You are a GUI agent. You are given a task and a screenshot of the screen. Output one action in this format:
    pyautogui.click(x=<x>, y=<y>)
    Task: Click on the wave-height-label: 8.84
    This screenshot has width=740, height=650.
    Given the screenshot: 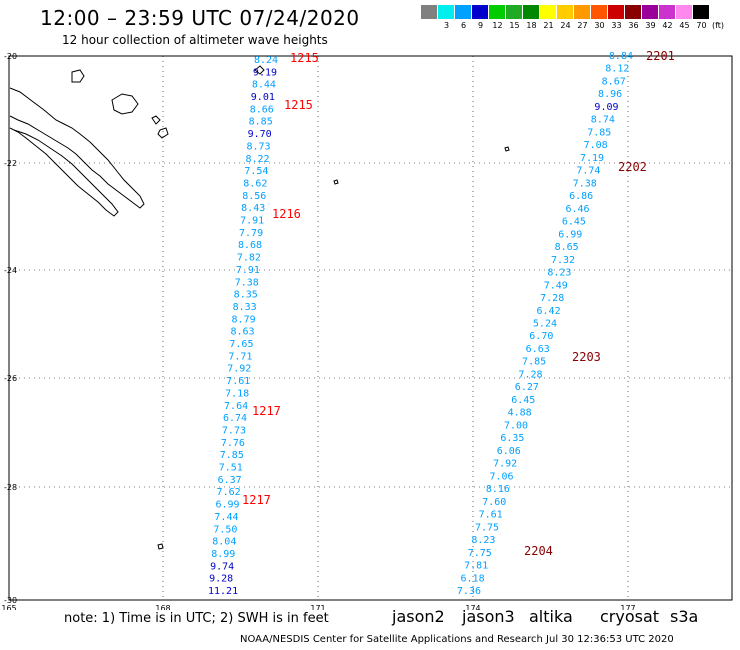 What is the action you would take?
    pyautogui.click(x=621, y=56)
    